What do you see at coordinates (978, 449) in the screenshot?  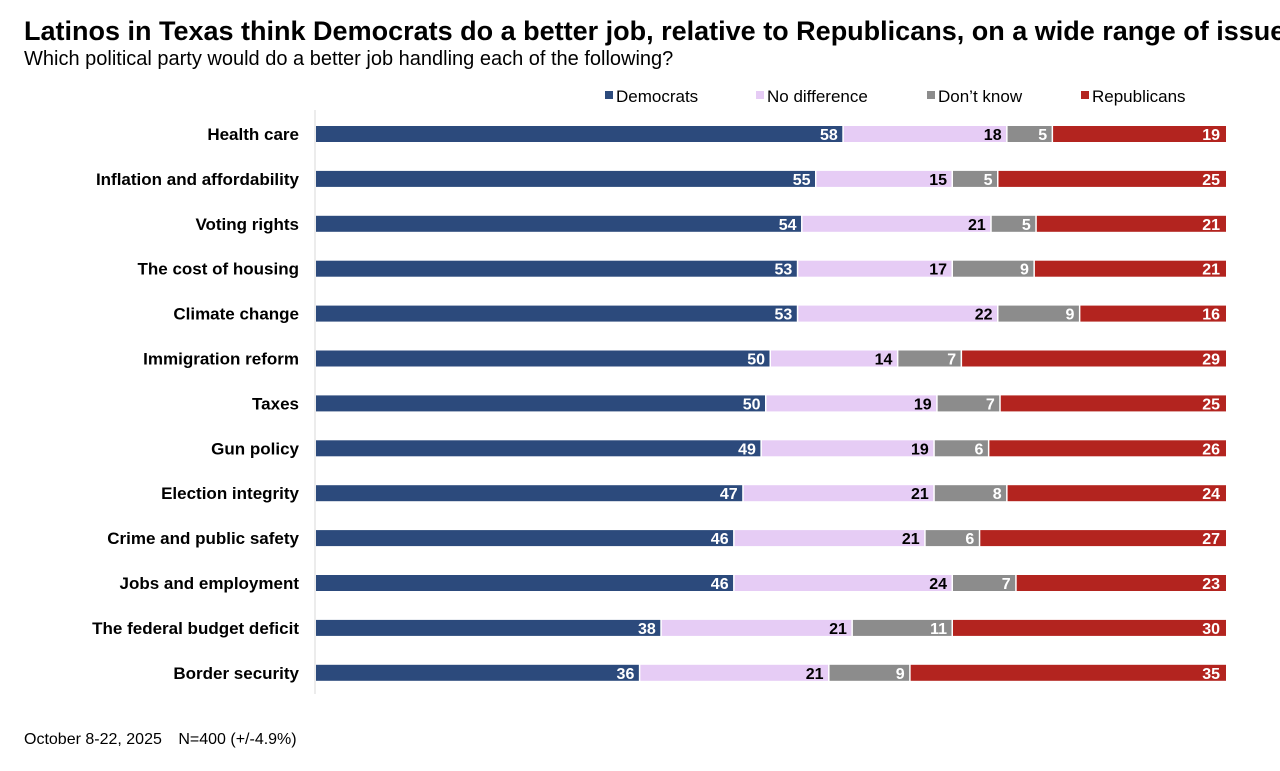 I see `value-label-don-t-know-gun-policy: 6` at bounding box center [978, 449].